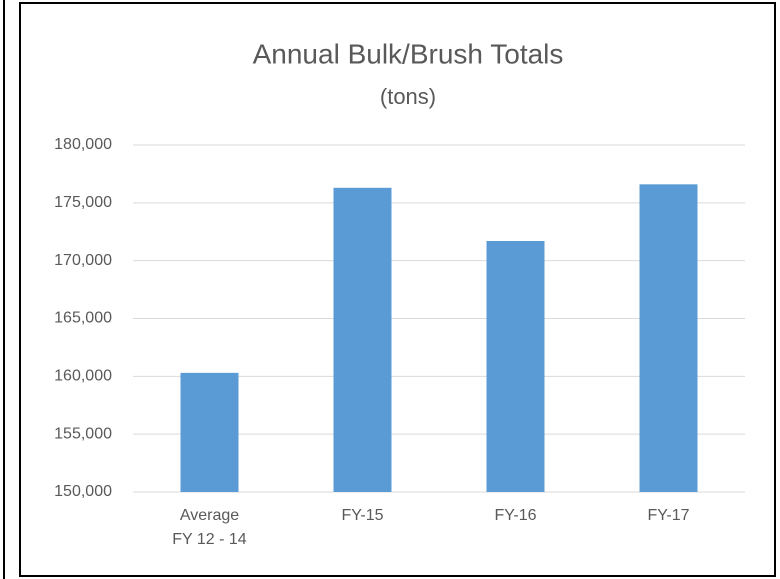 This screenshot has height=579, width=780. What do you see at coordinates (83, 144) in the screenshot?
I see `y-tick-label: 180,000` at bounding box center [83, 144].